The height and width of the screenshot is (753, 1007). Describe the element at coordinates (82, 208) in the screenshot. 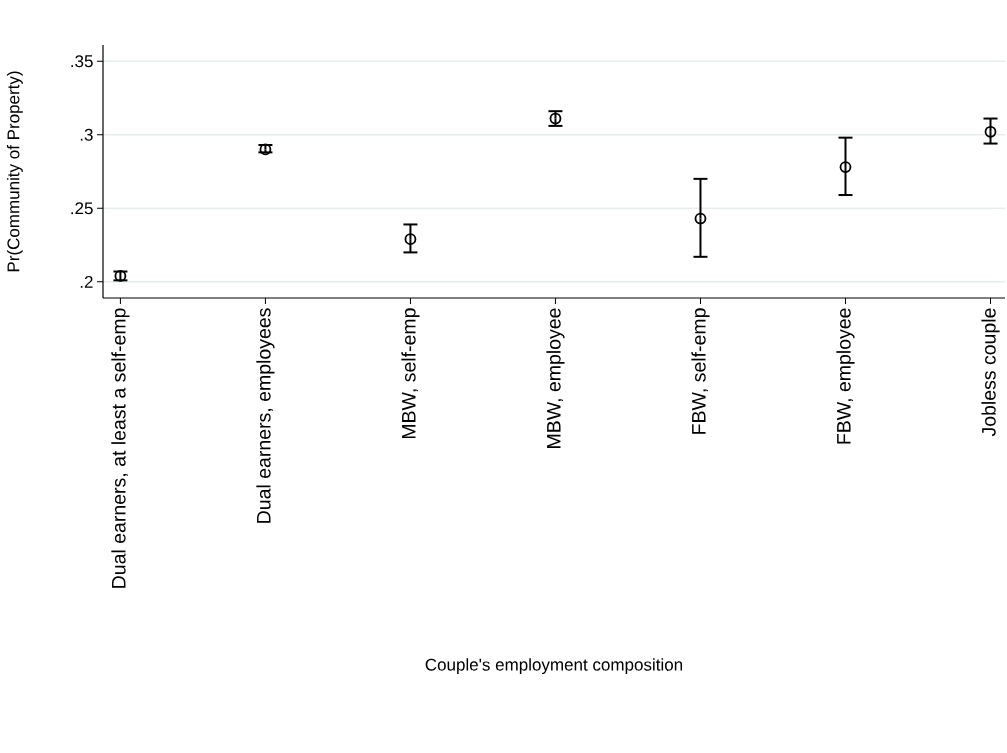

I see `y-tick-label: .25` at that location.